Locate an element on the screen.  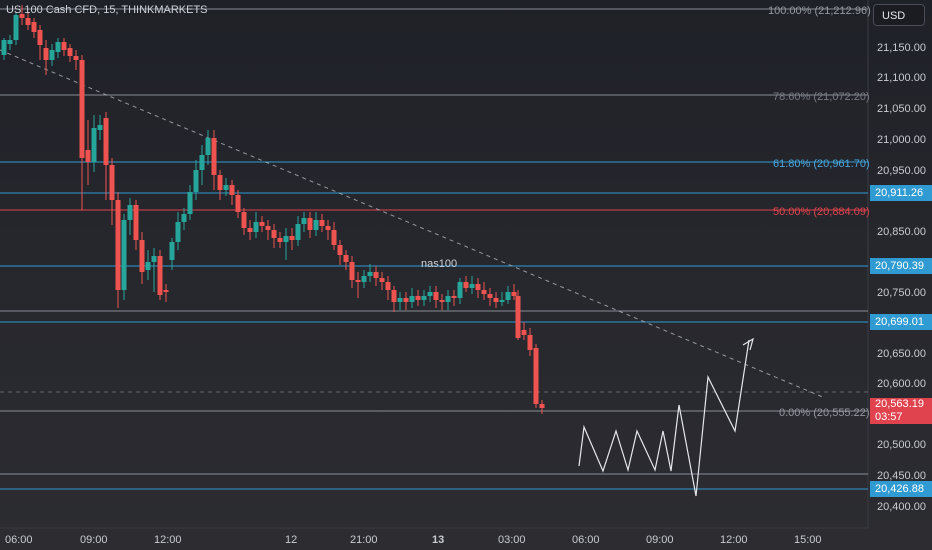
time-axis-label: 15:00 is located at coordinates (808, 540).